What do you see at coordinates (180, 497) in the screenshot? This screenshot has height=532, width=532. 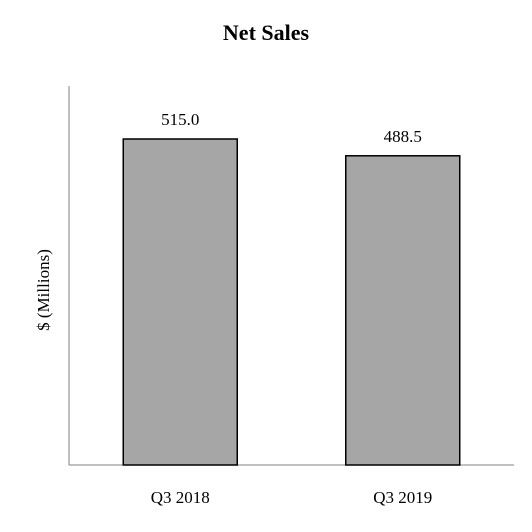 I see `x-tick-label: Q3 2018` at bounding box center [180, 497].